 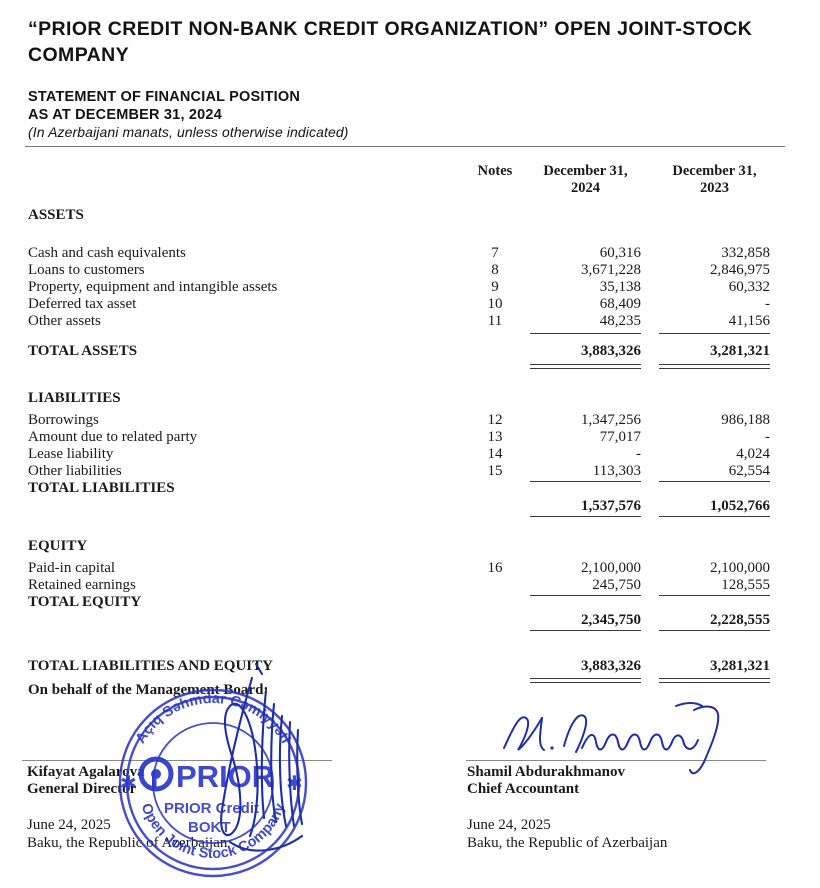 What do you see at coordinates (125, 115) in the screenshot?
I see `statement-date: AS AT DECEMBER 31, 2024` at bounding box center [125, 115].